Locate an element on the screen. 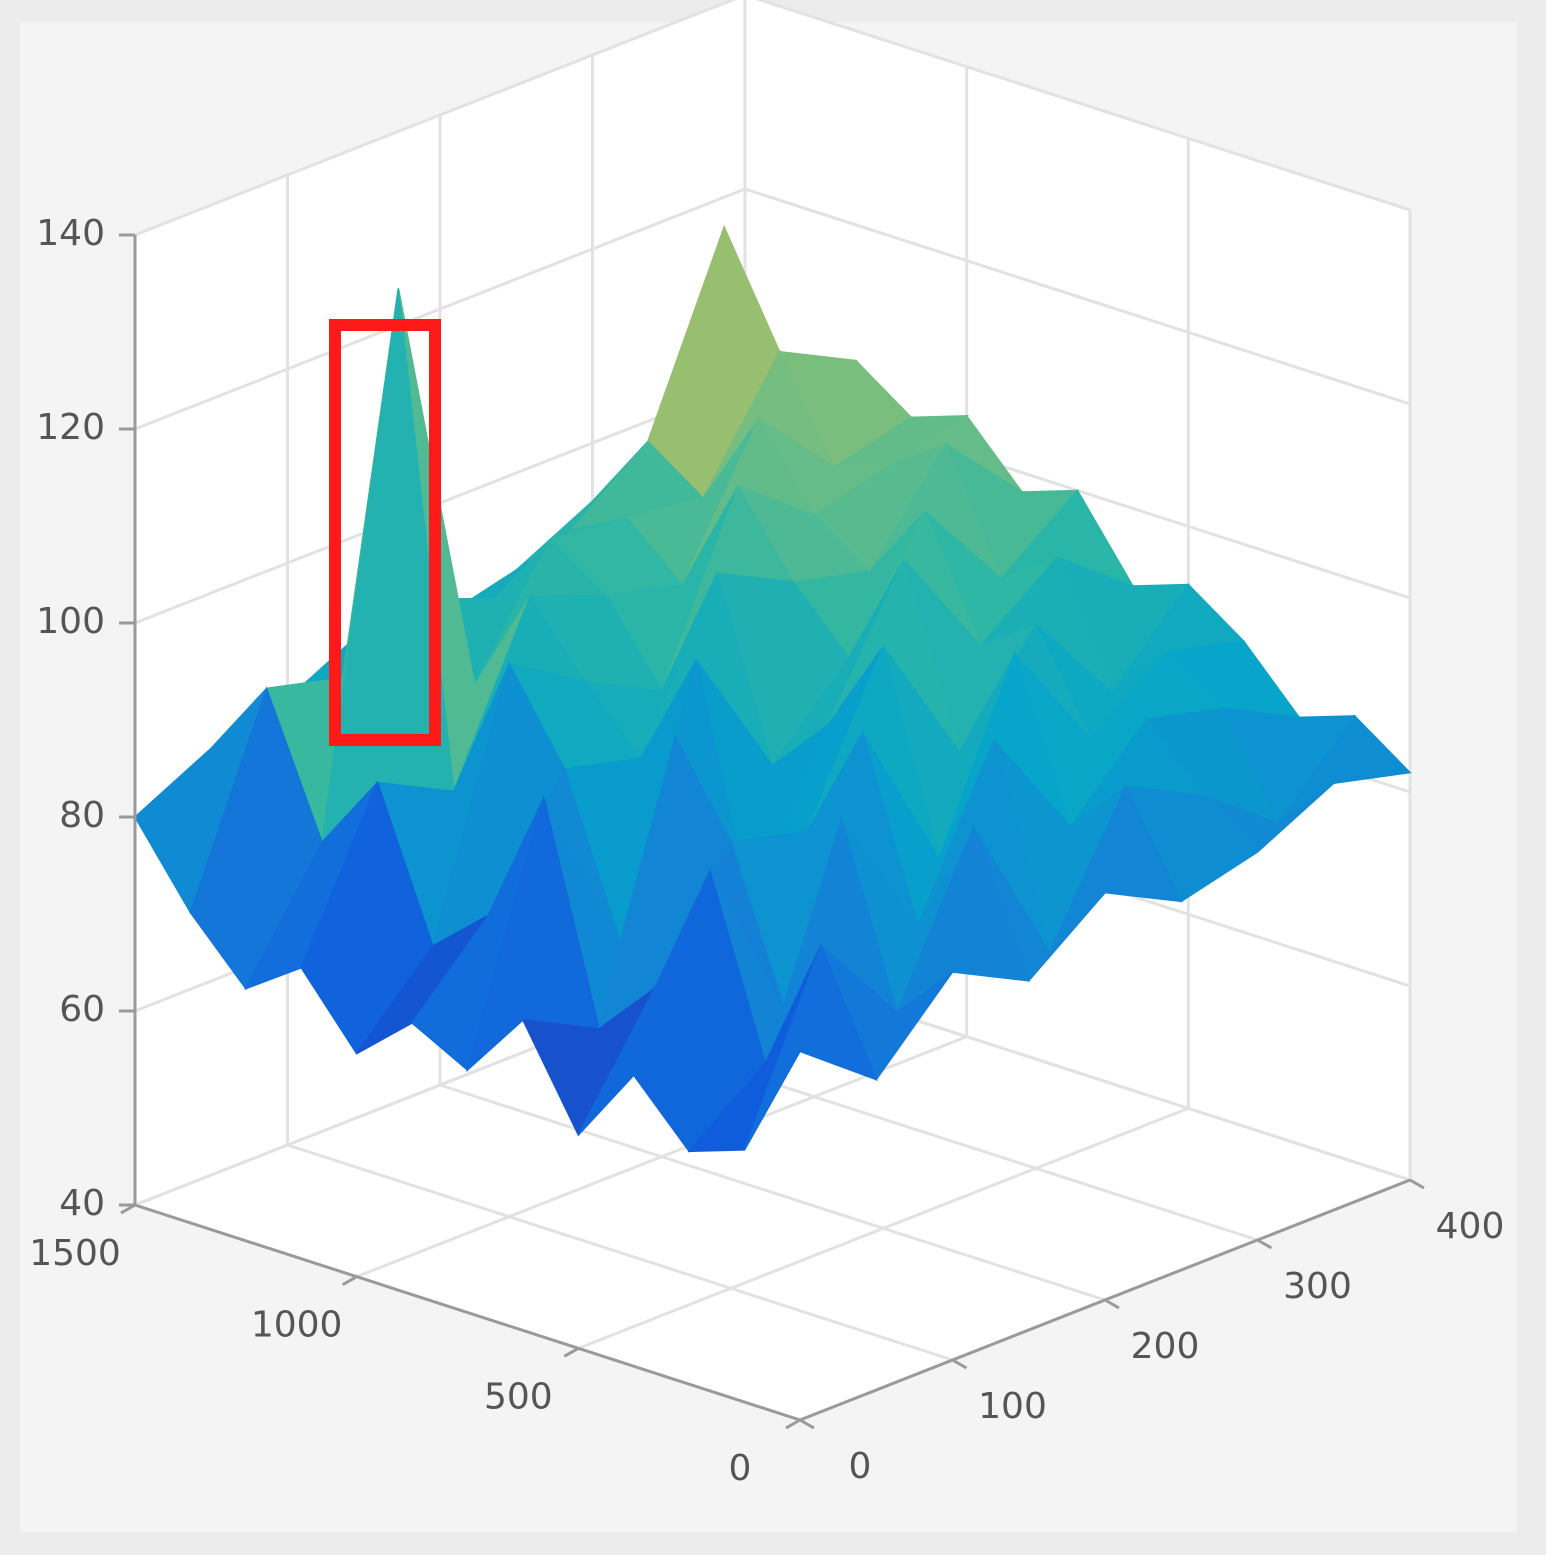  z-tick-label: 140 is located at coordinates (70, 233).